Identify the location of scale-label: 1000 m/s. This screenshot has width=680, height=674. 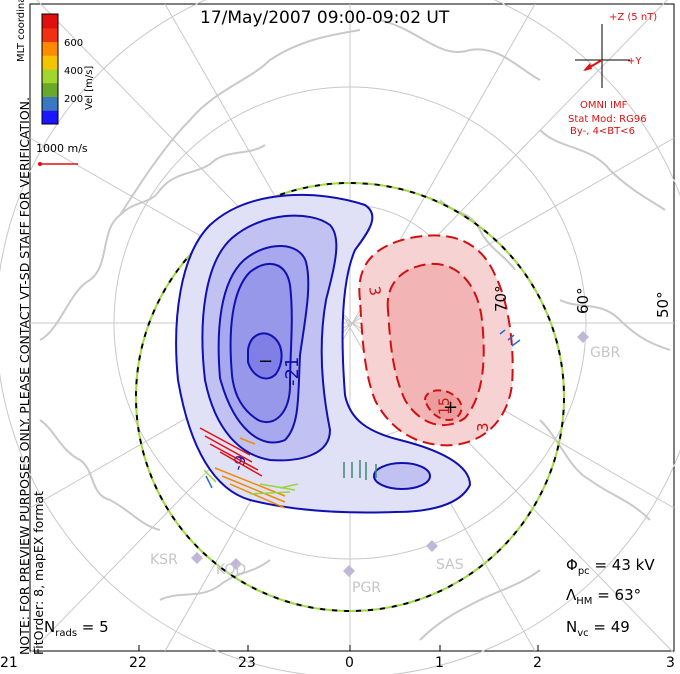
(62, 148).